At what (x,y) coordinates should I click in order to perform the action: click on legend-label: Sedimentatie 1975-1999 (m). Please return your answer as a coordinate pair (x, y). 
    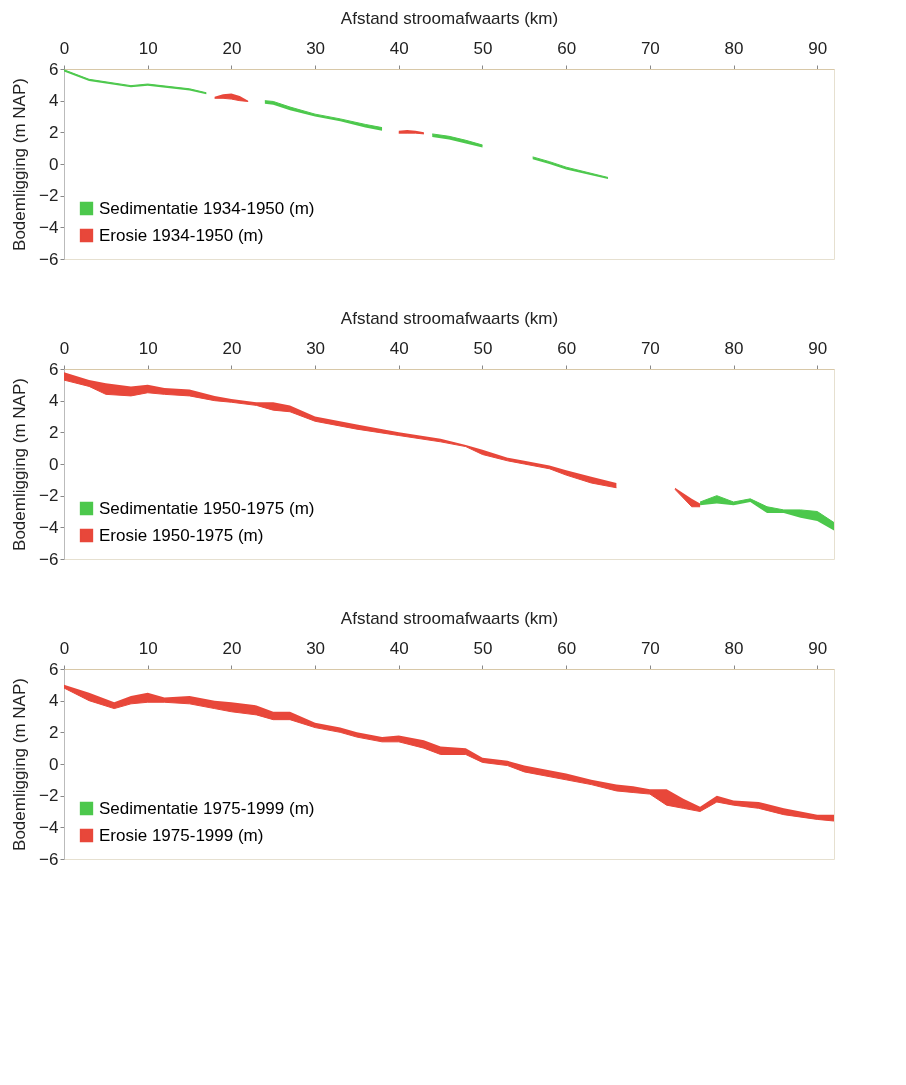
    Looking at the image, I should click on (207, 808).